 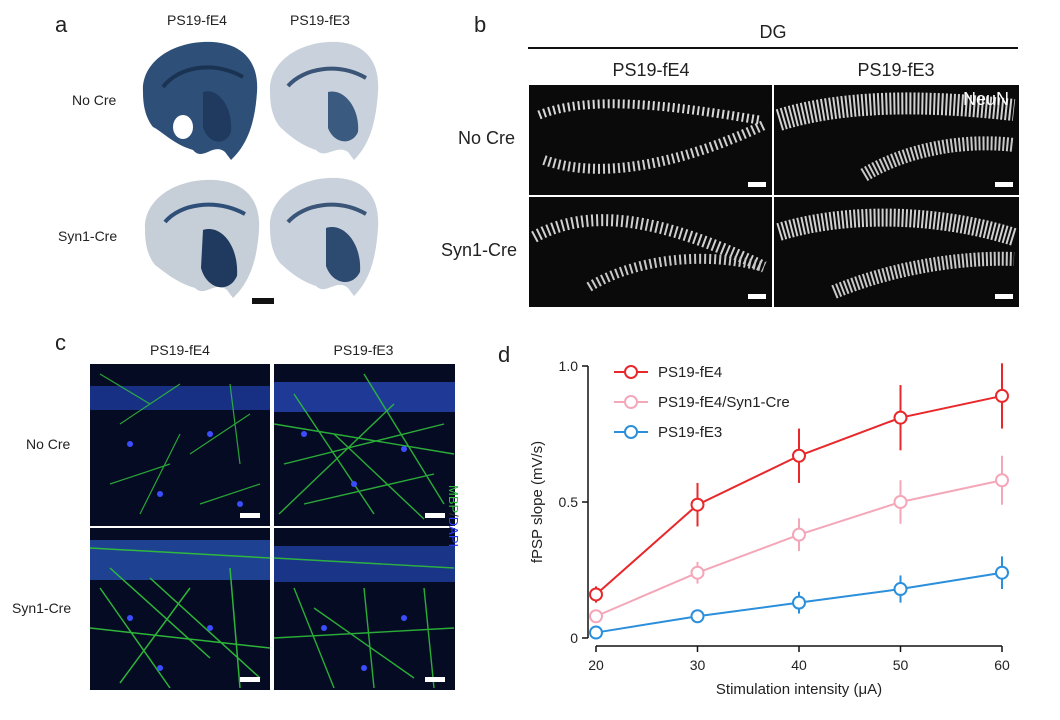 What do you see at coordinates (363, 350) in the screenshot?
I see `panel-c-col-header-fe3: PS19-fE3` at bounding box center [363, 350].